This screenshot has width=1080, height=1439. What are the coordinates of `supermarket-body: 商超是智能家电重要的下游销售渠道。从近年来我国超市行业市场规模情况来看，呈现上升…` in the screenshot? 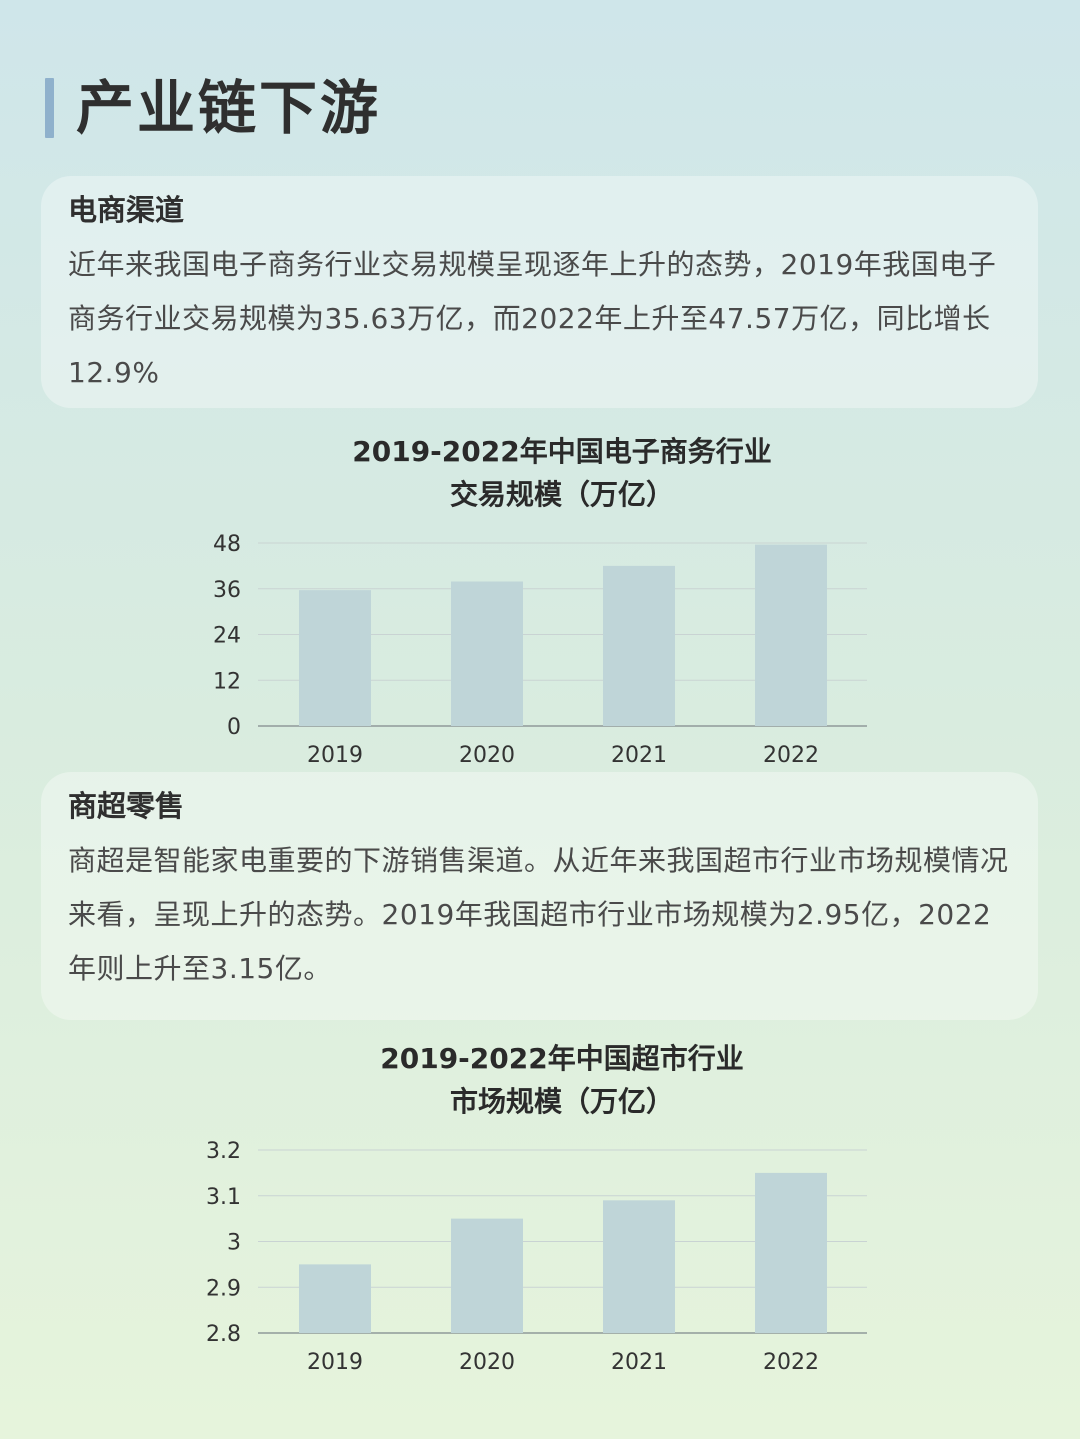 It's located at (538, 914).